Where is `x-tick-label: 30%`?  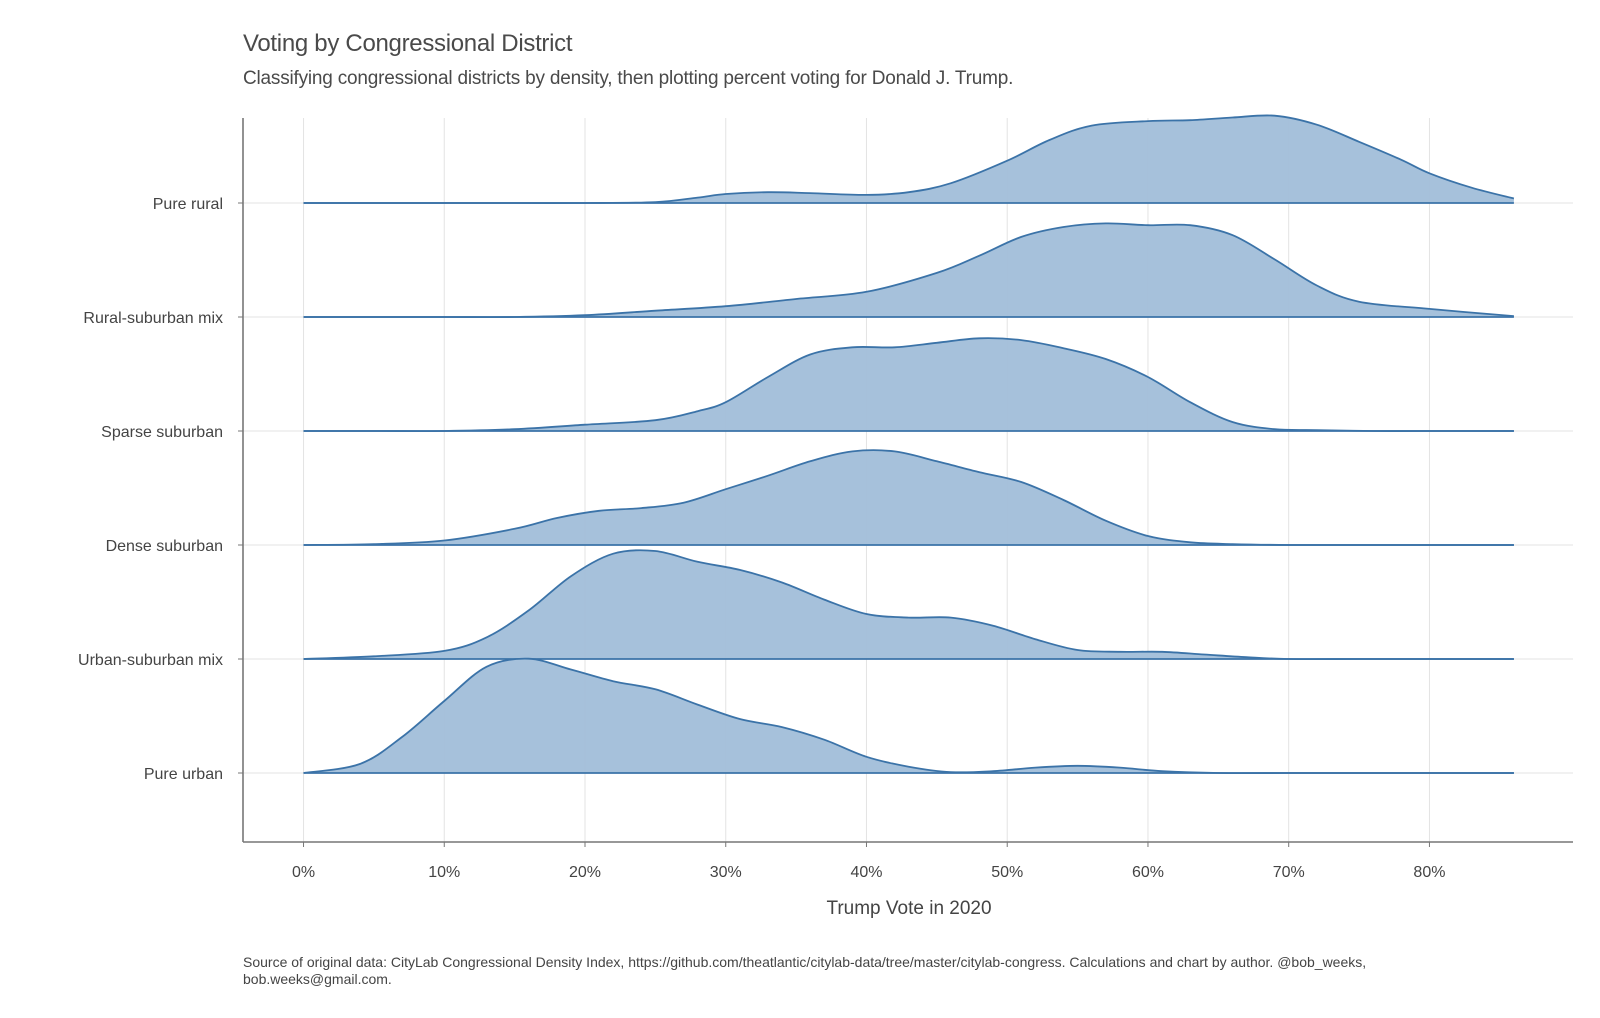
x-tick-label: 30% is located at coordinates (726, 872).